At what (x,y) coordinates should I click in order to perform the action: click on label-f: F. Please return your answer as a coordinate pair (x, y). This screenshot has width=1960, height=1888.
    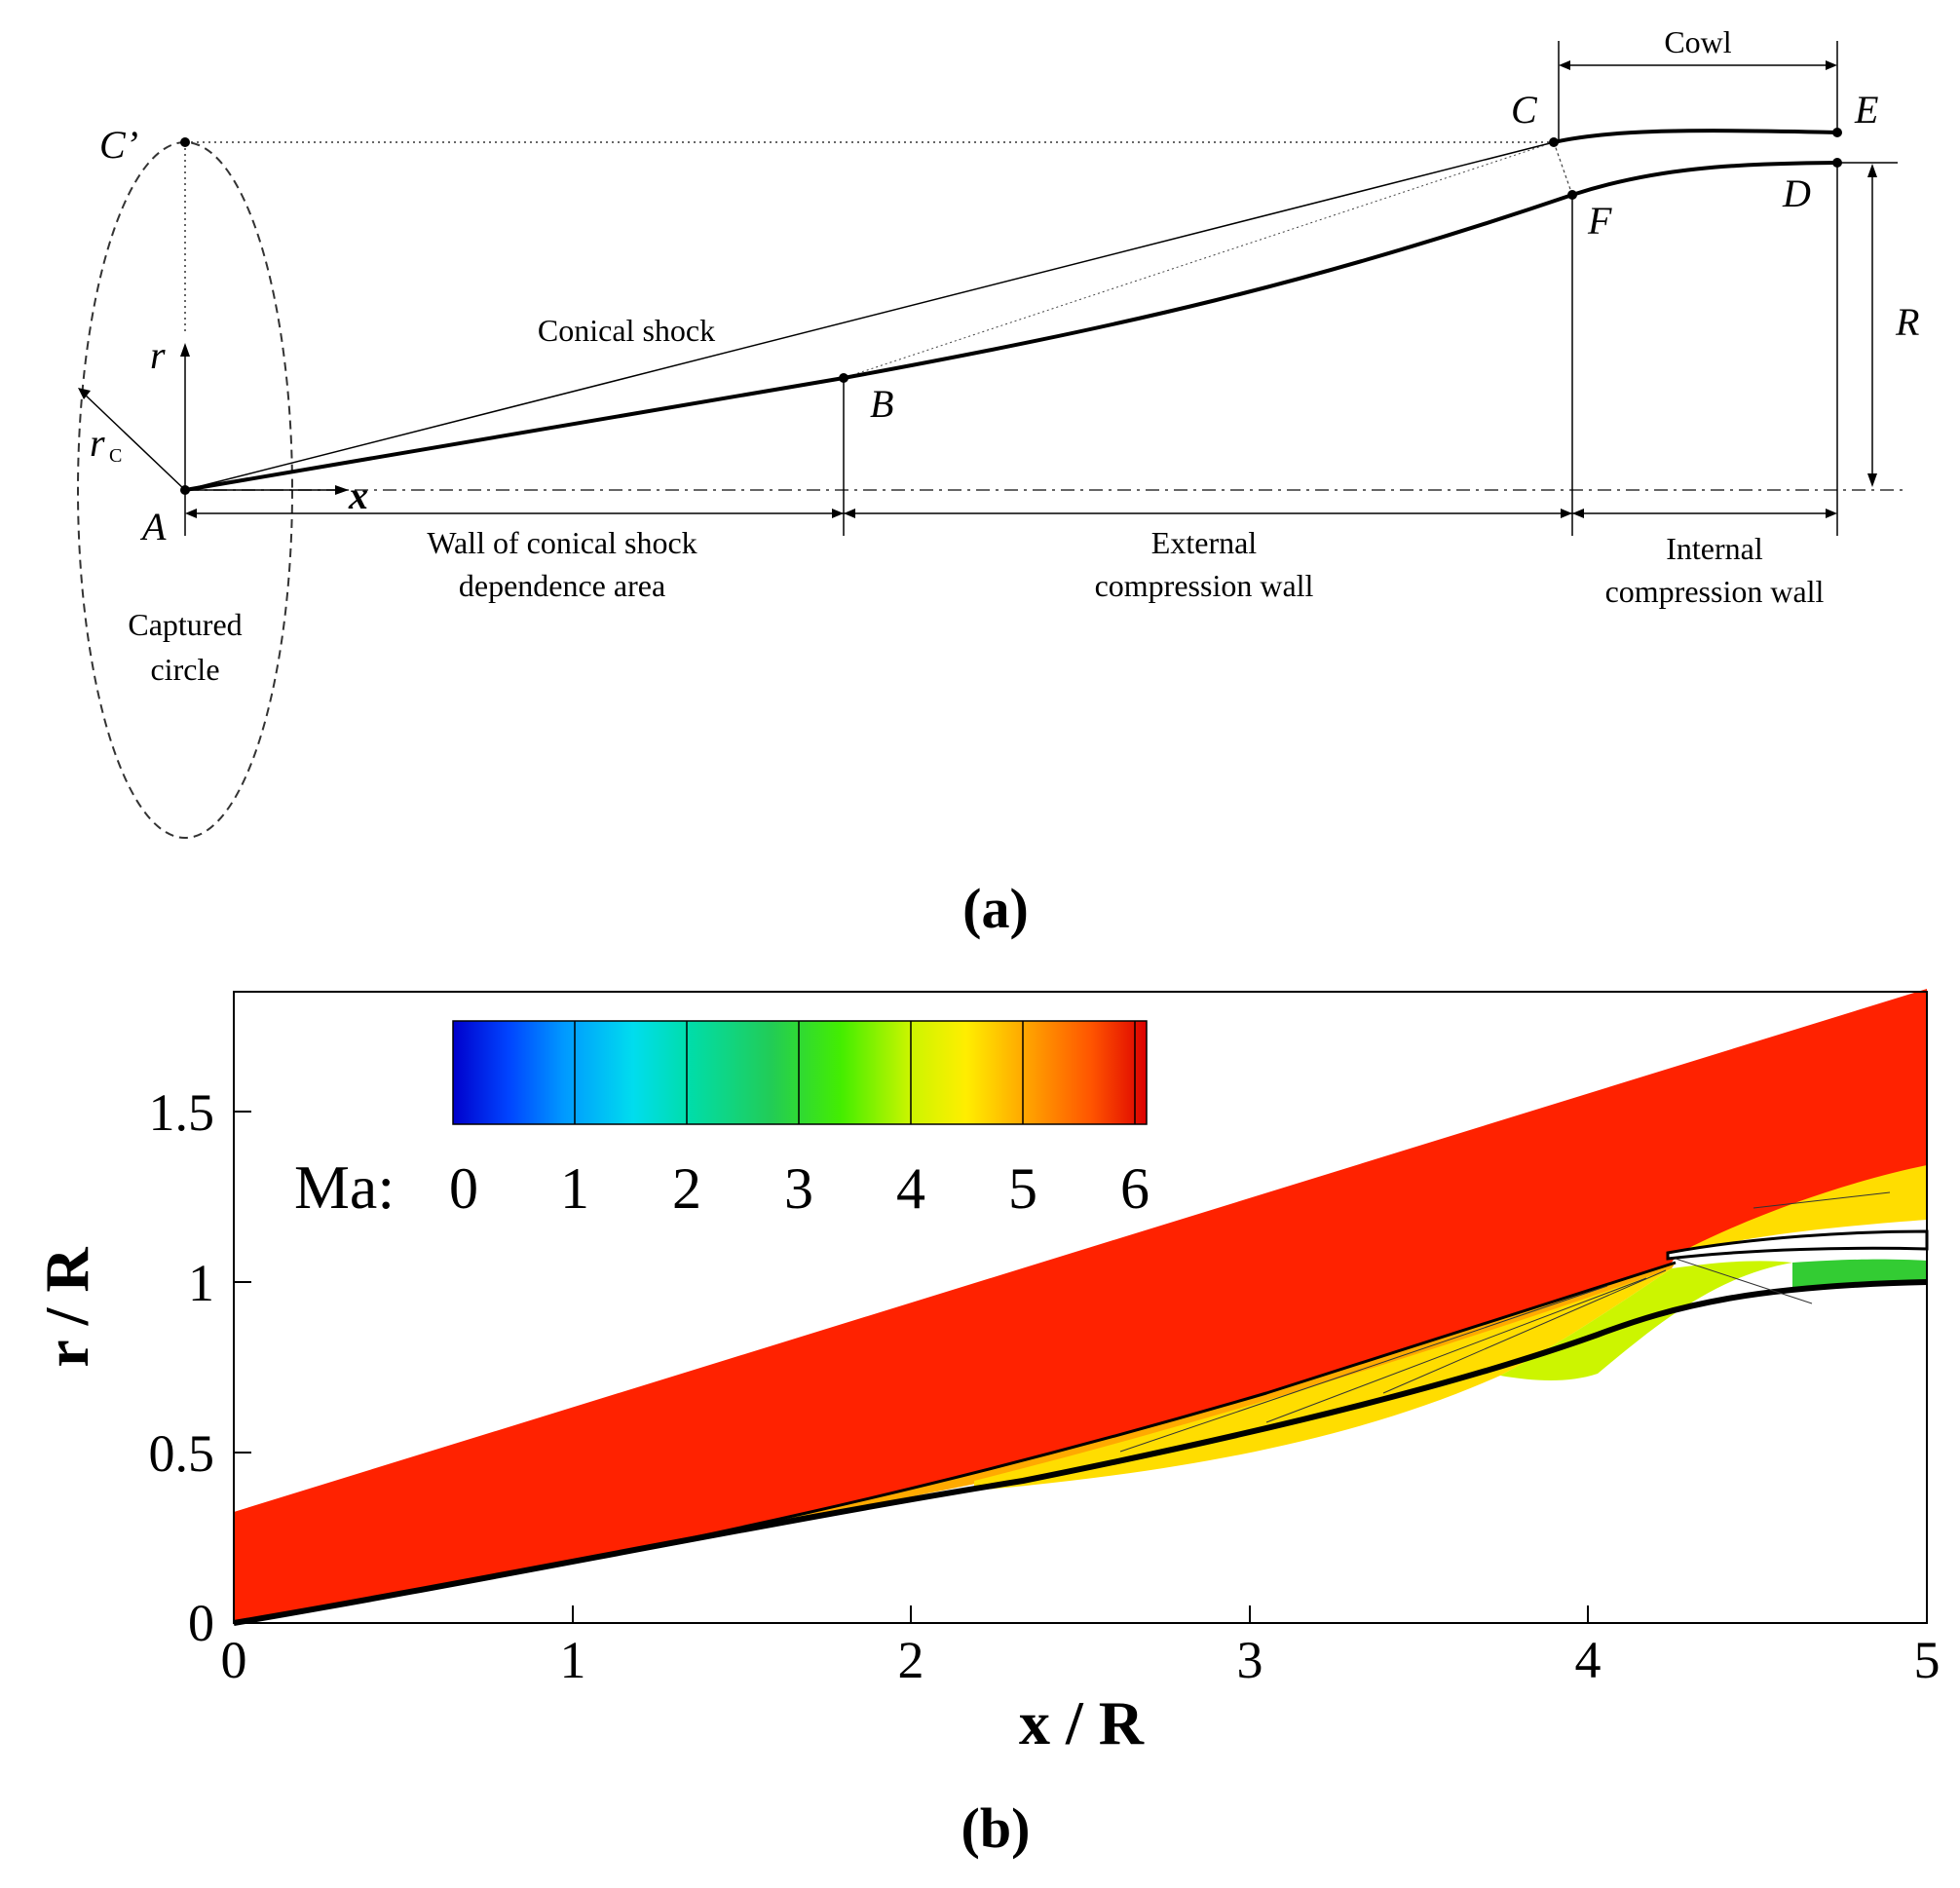
    Looking at the image, I should click on (1600, 221).